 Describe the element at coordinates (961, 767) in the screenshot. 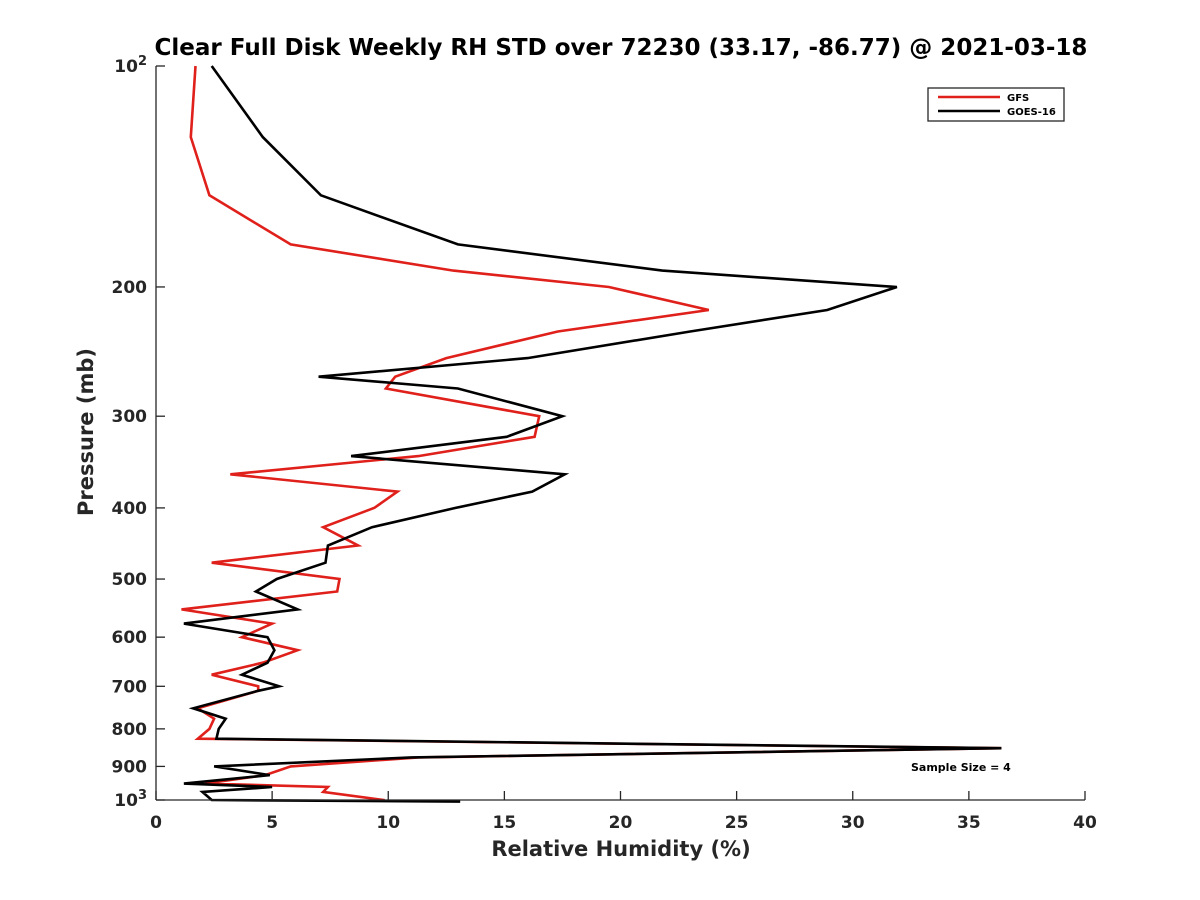

I see `sample-size-annotation: Sample Size = 4` at that location.